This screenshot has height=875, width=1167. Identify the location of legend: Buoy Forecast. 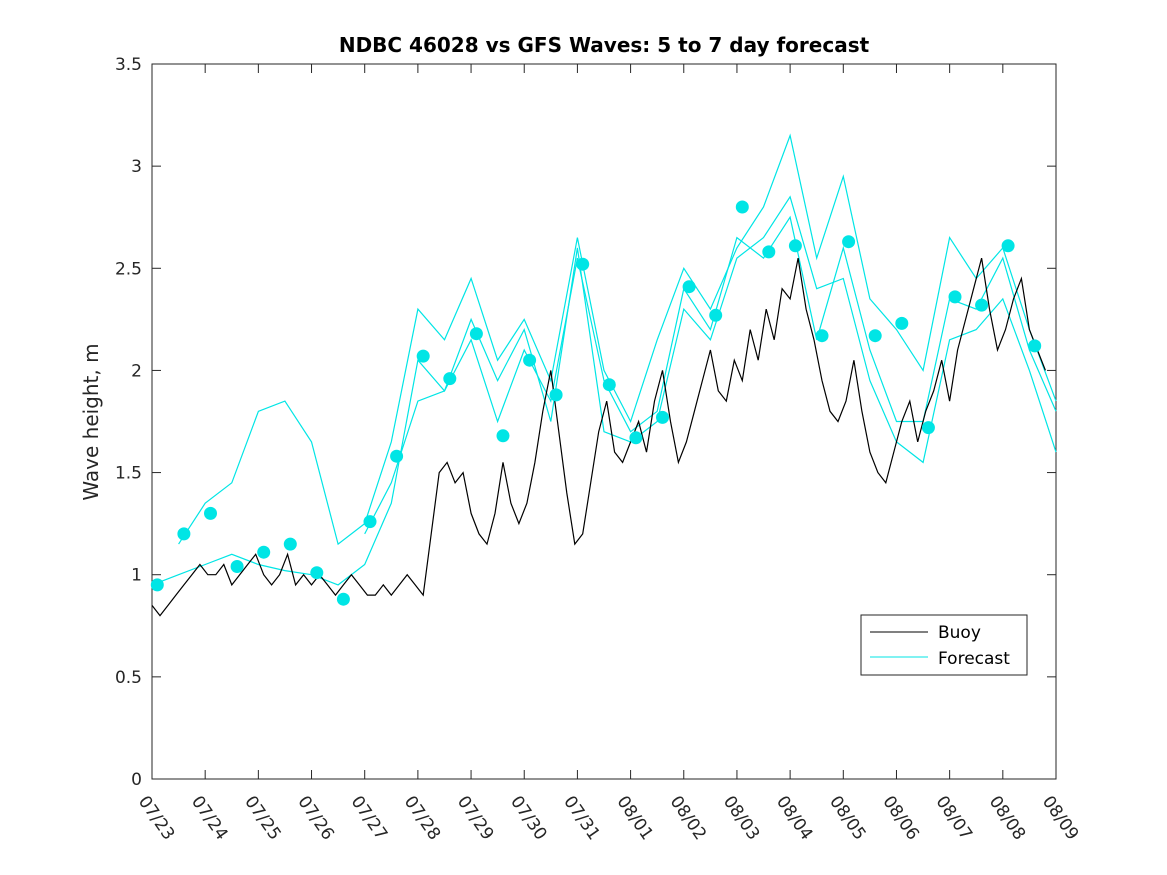
(944, 645).